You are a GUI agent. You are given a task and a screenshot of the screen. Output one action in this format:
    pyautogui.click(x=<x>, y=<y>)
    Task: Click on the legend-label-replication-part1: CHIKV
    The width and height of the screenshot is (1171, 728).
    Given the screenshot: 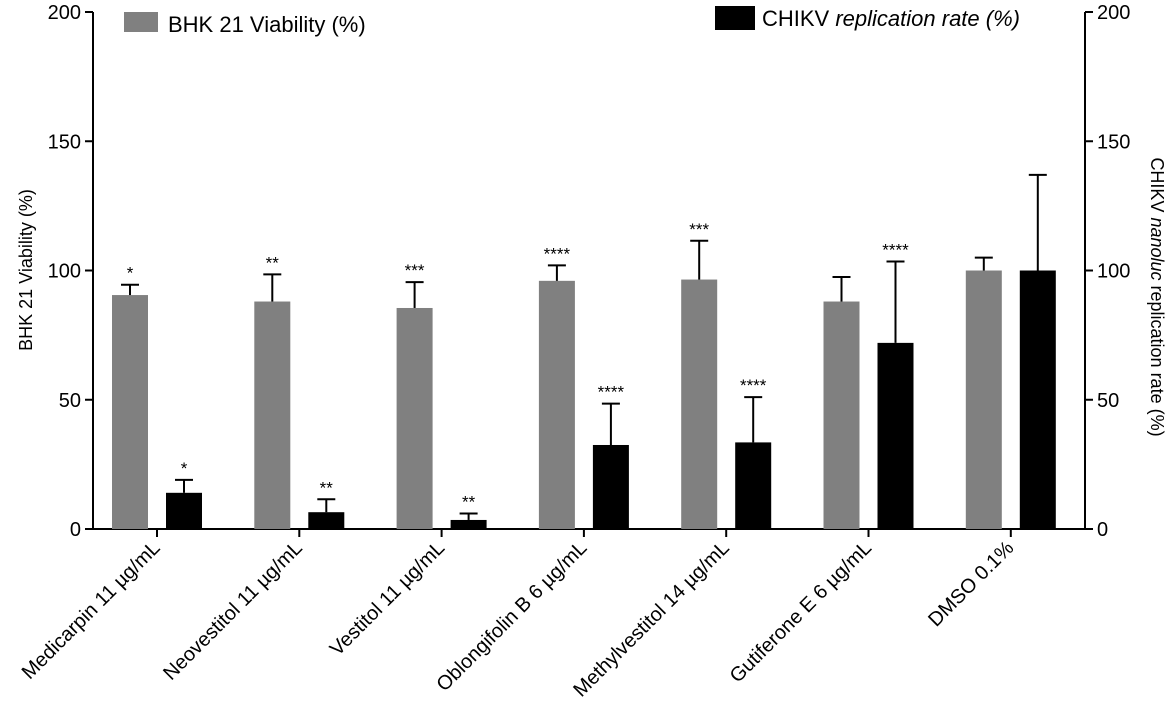 What is the action you would take?
    pyautogui.click(x=798, y=18)
    